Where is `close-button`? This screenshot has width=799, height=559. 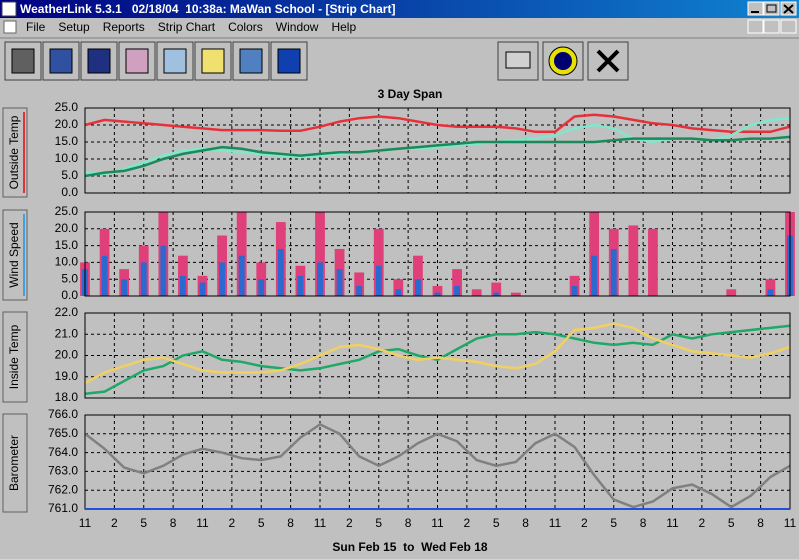 close-button is located at coordinates (608, 61).